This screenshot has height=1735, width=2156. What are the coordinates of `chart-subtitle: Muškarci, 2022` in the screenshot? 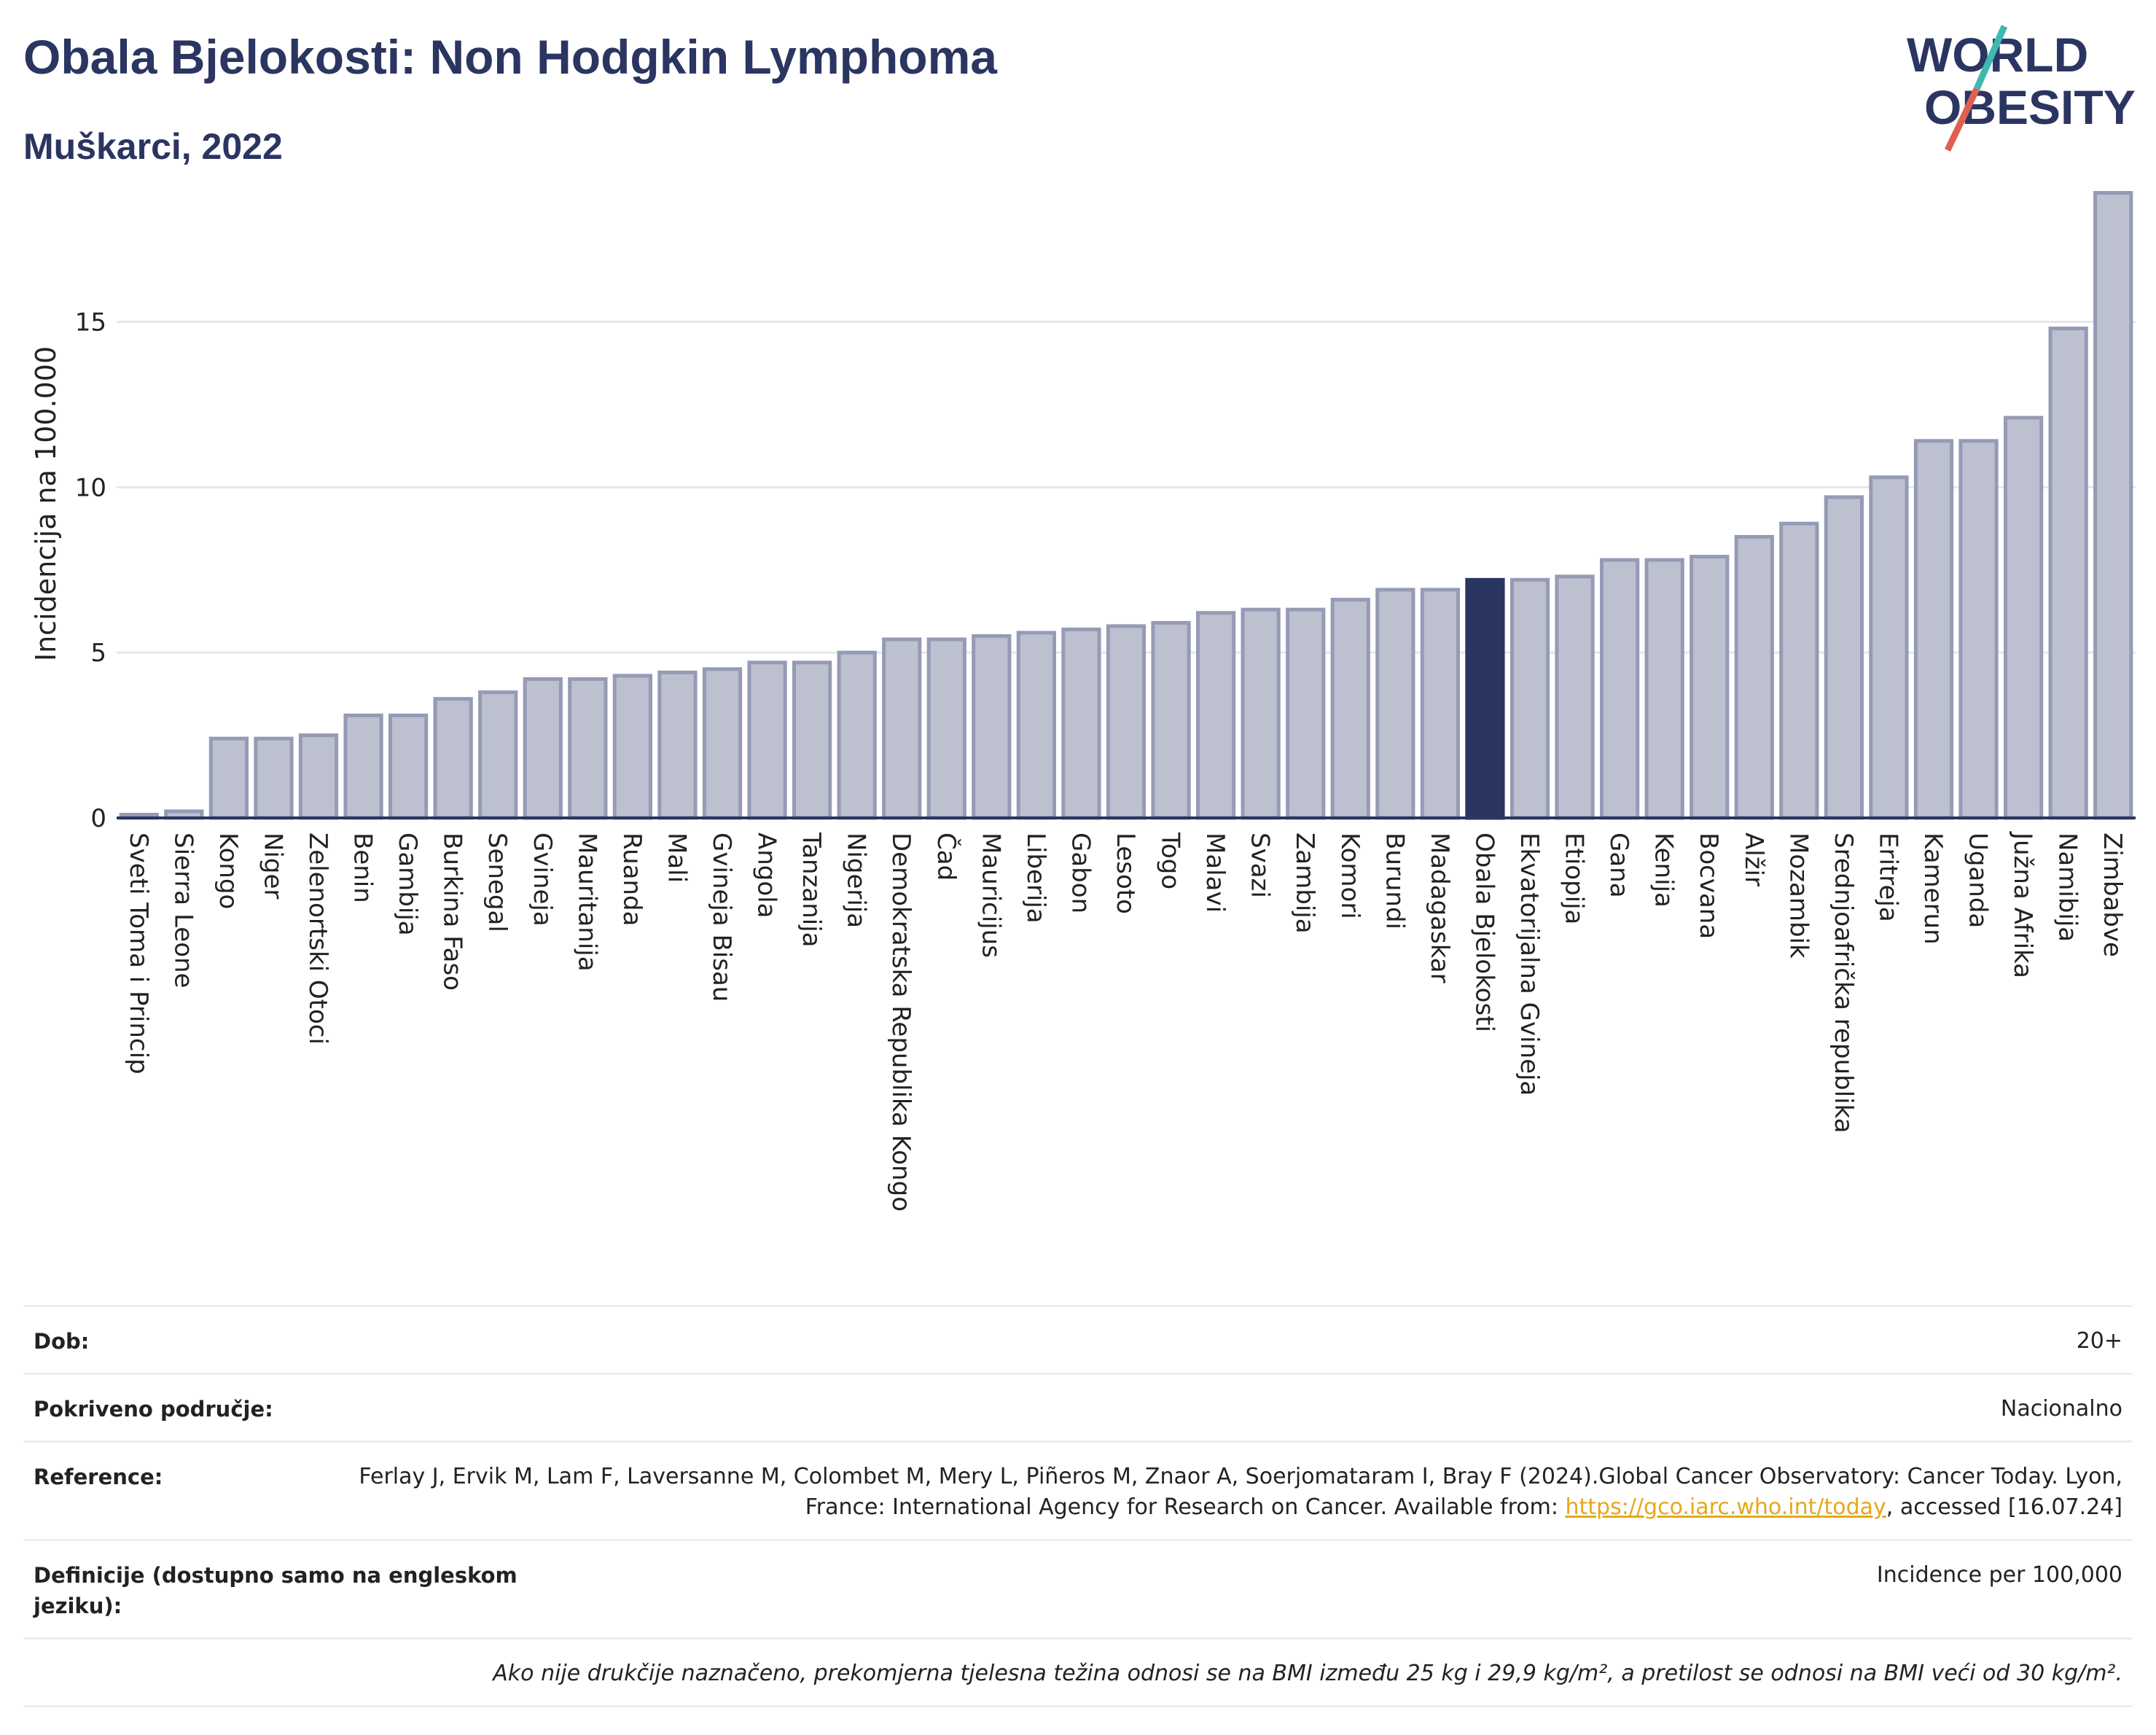 It's located at (153, 146).